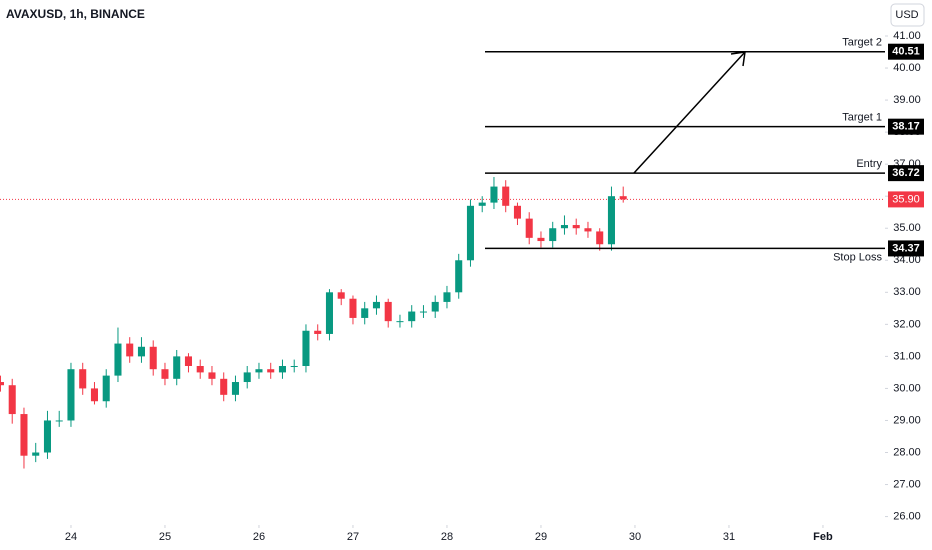 This screenshot has height=550, width=932. What do you see at coordinates (907, 324) in the screenshot?
I see `y-tick-label: 32.00` at bounding box center [907, 324].